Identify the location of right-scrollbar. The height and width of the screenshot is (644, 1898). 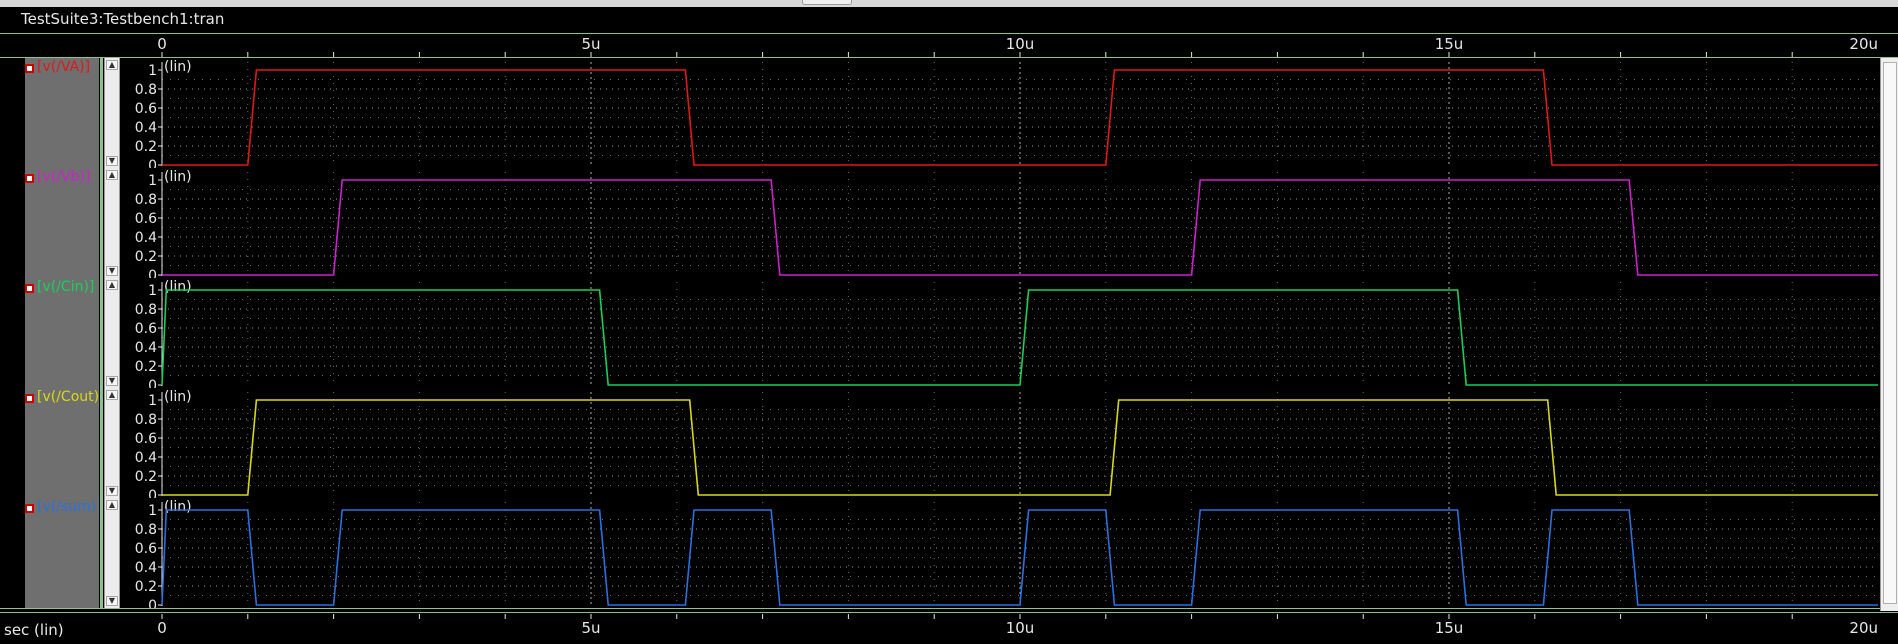
(1889, 334).